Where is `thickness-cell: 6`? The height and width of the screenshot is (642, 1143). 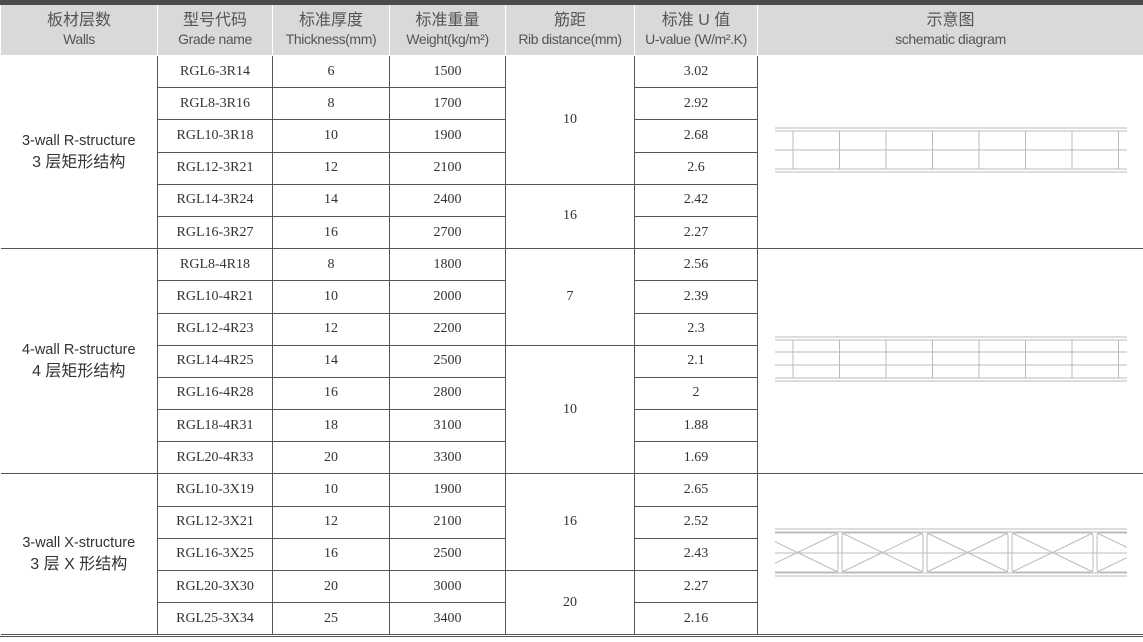 thickness-cell: 6 is located at coordinates (331, 72).